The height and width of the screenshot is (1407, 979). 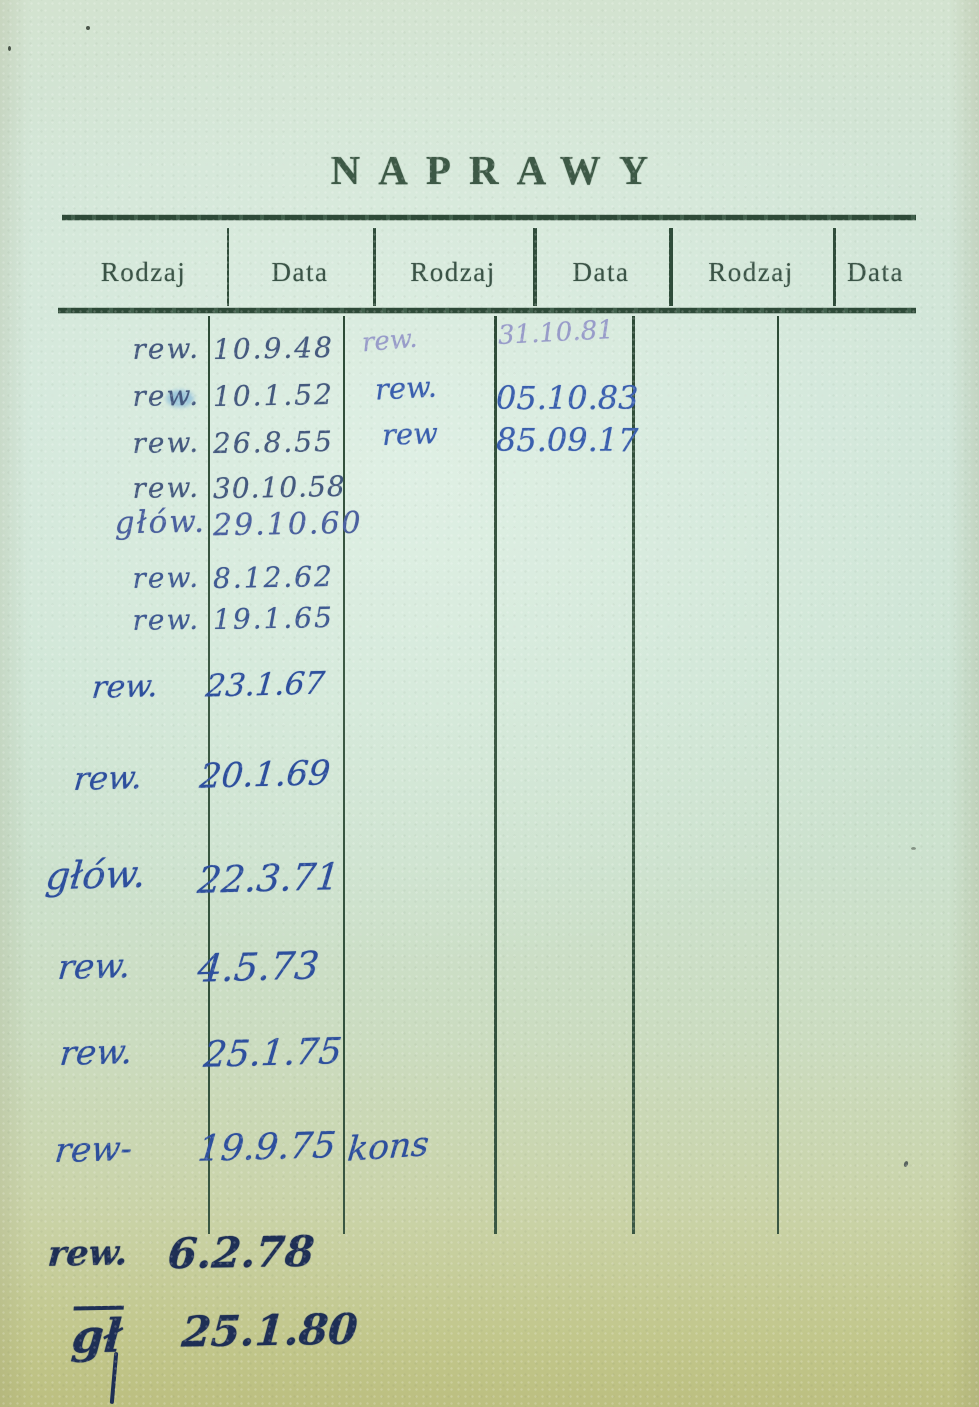 I want to click on repair-note-cell: kons, so click(x=388, y=1147).